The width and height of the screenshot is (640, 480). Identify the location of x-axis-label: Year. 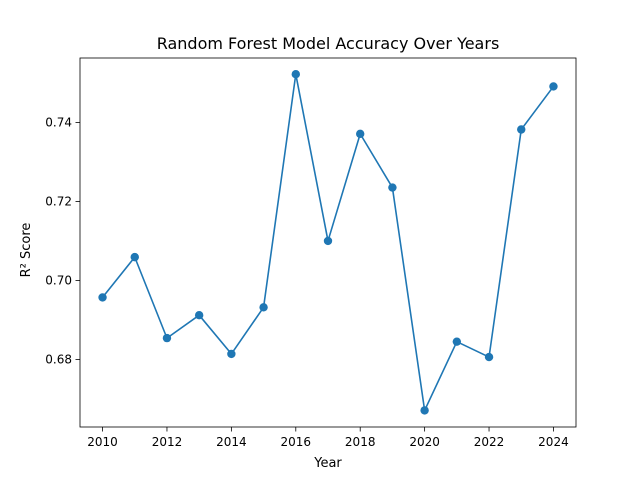
(327, 463).